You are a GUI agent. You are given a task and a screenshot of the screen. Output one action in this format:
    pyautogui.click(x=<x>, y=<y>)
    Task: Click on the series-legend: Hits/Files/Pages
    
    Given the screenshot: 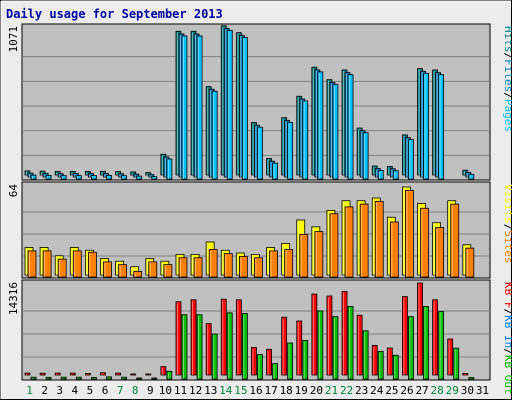 What is the action you would take?
    pyautogui.click(x=507, y=79)
    